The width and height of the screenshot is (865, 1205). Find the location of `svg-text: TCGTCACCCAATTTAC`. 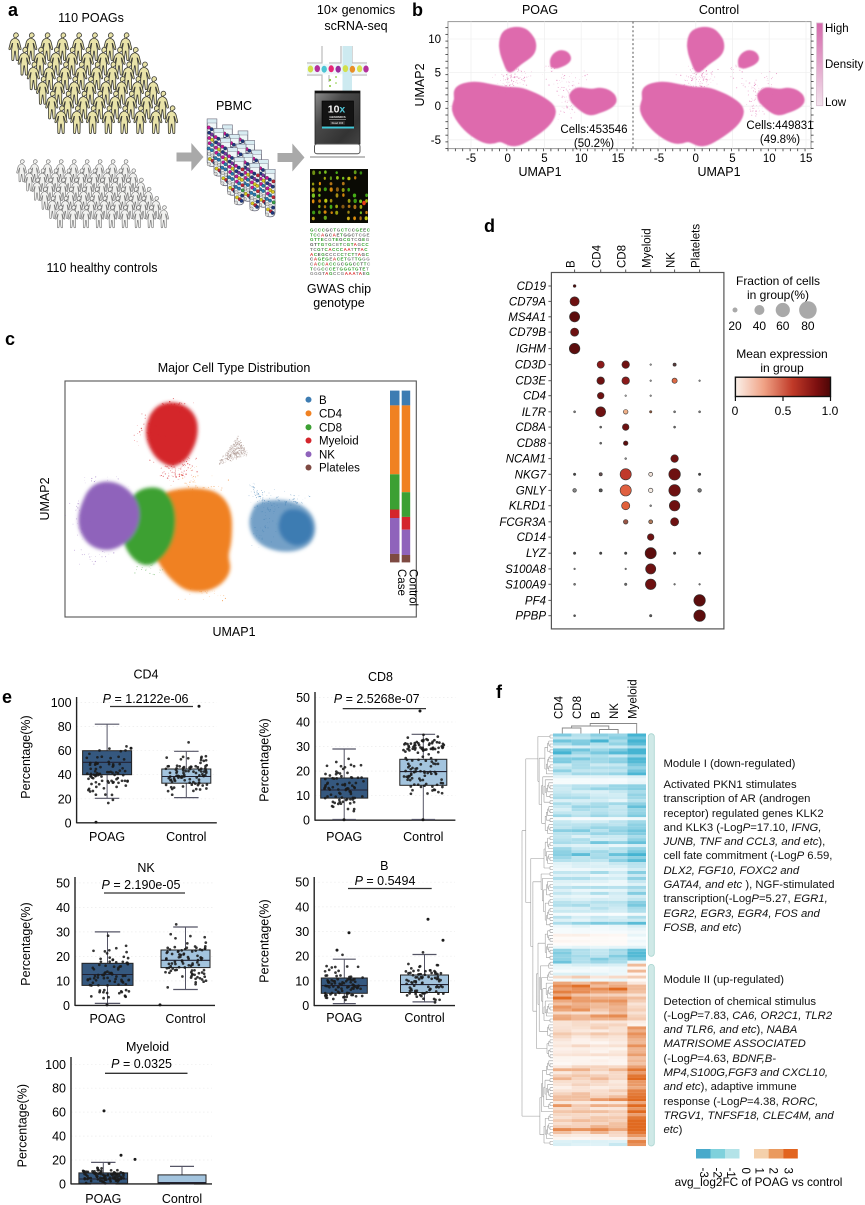

svg-text: TCGTCACCCAATTTAC is located at coordinates (339, 249).